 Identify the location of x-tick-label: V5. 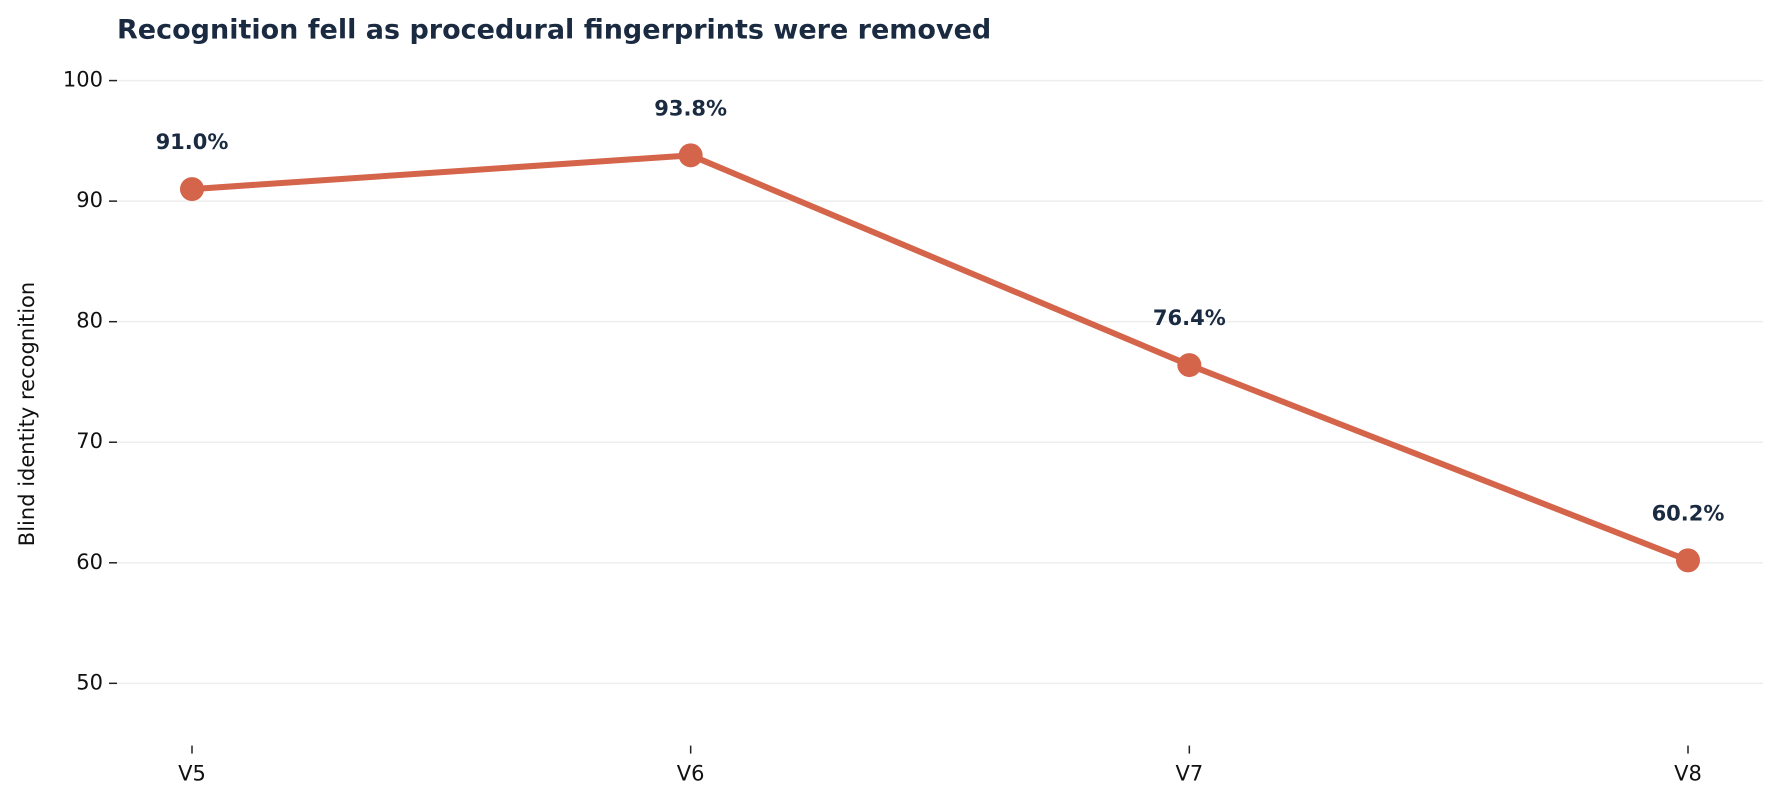
(192, 774).